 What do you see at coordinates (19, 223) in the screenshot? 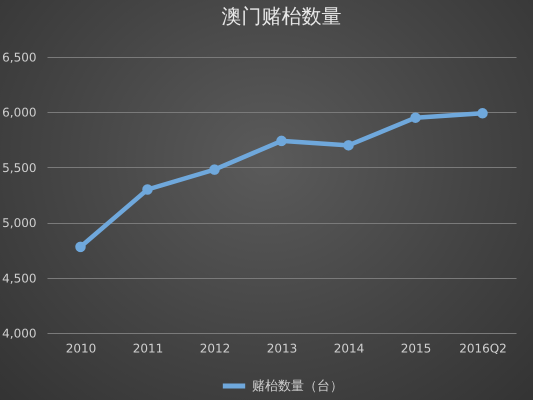
I see `y-tick-label: 5,000` at bounding box center [19, 223].